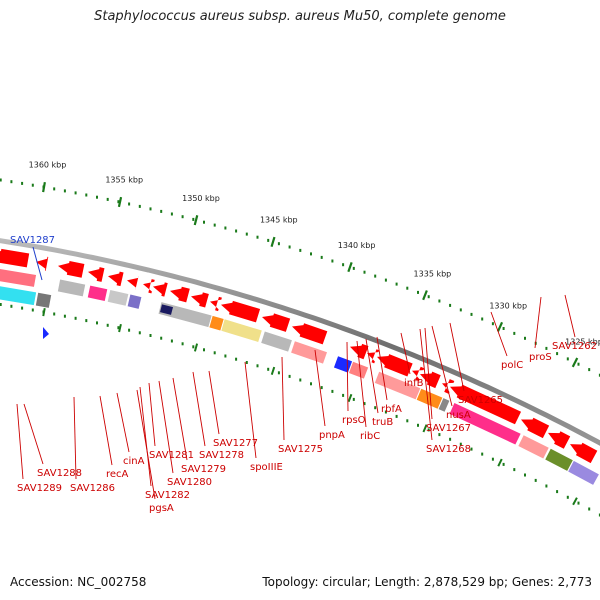  What do you see at coordinates (480, 400) in the screenshot?
I see `gene-label: SAV1265` at bounding box center [480, 400].